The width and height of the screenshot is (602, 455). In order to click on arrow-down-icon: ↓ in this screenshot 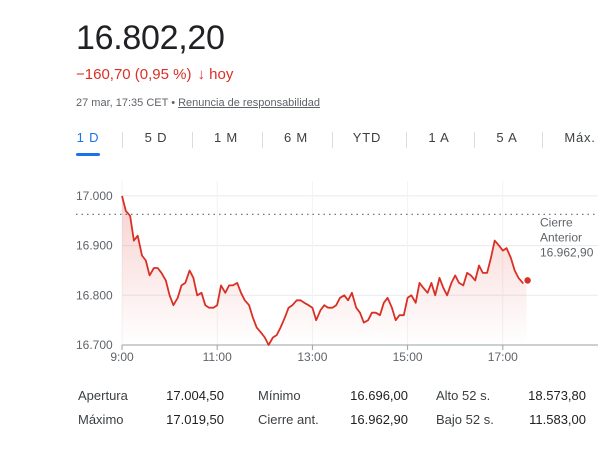, I will do `click(201, 74)`.